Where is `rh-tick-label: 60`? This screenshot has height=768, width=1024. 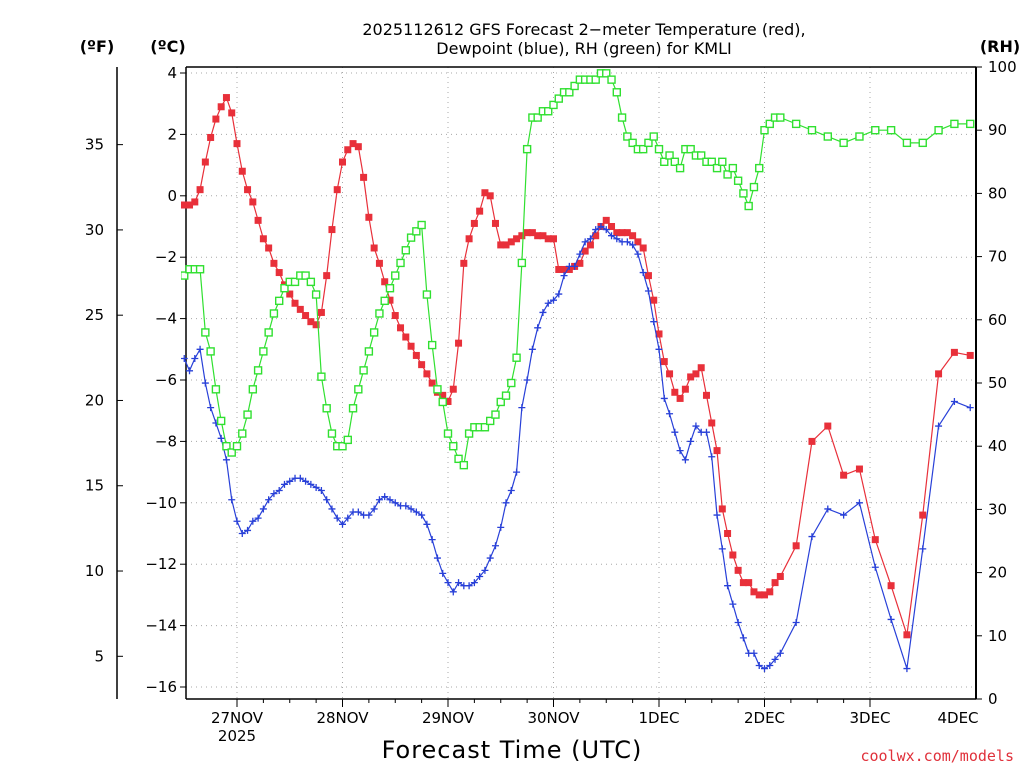 rh-tick-label: 60 is located at coordinates (997, 320).